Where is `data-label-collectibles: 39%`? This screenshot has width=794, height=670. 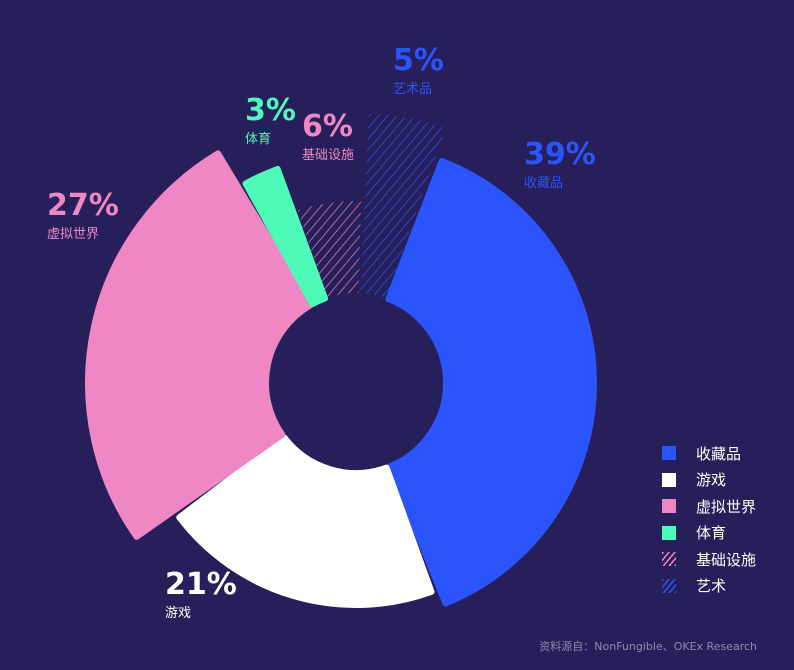 data-label-collectibles: 39% is located at coordinates (560, 154).